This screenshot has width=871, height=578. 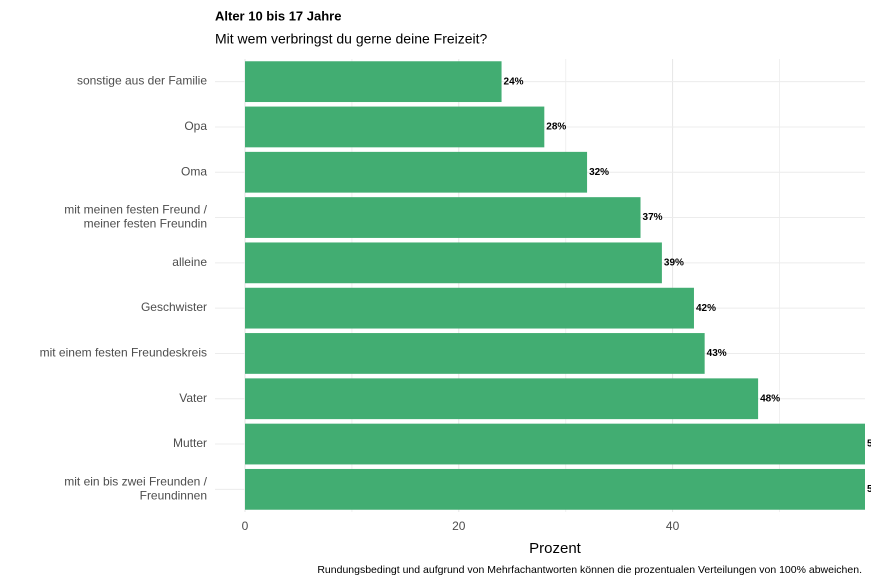 What do you see at coordinates (189, 262) in the screenshot?
I see `y-tick-label: alleine` at bounding box center [189, 262].